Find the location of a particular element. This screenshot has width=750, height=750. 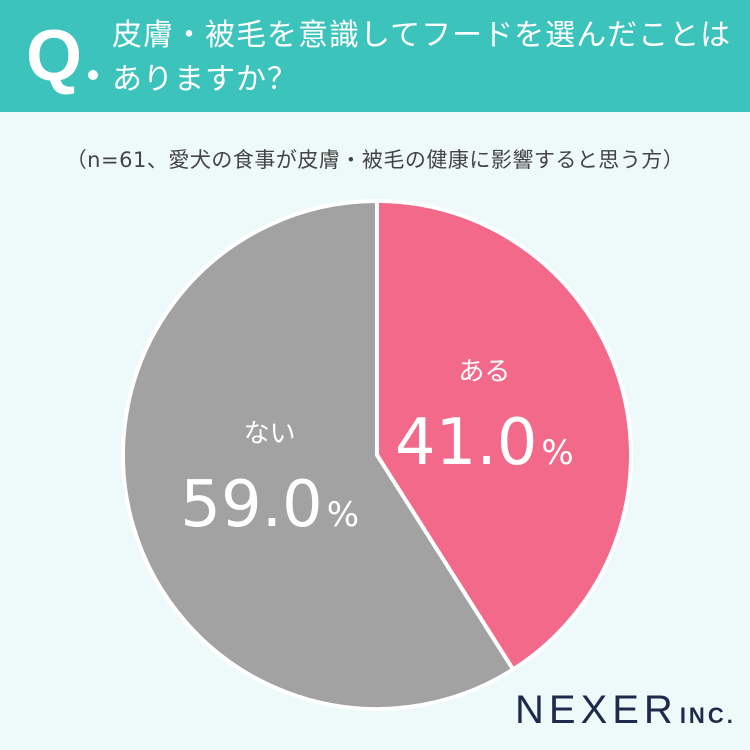

brand-name: NEXER is located at coordinates (596, 710).